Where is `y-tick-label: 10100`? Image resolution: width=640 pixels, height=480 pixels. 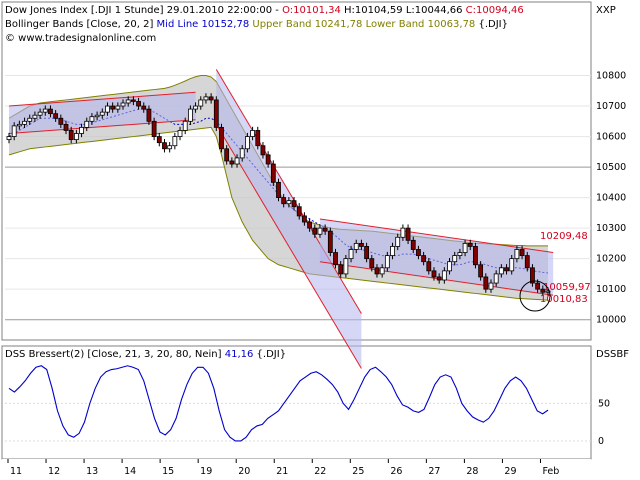
y-tick-label: 10100 is located at coordinates (611, 289).